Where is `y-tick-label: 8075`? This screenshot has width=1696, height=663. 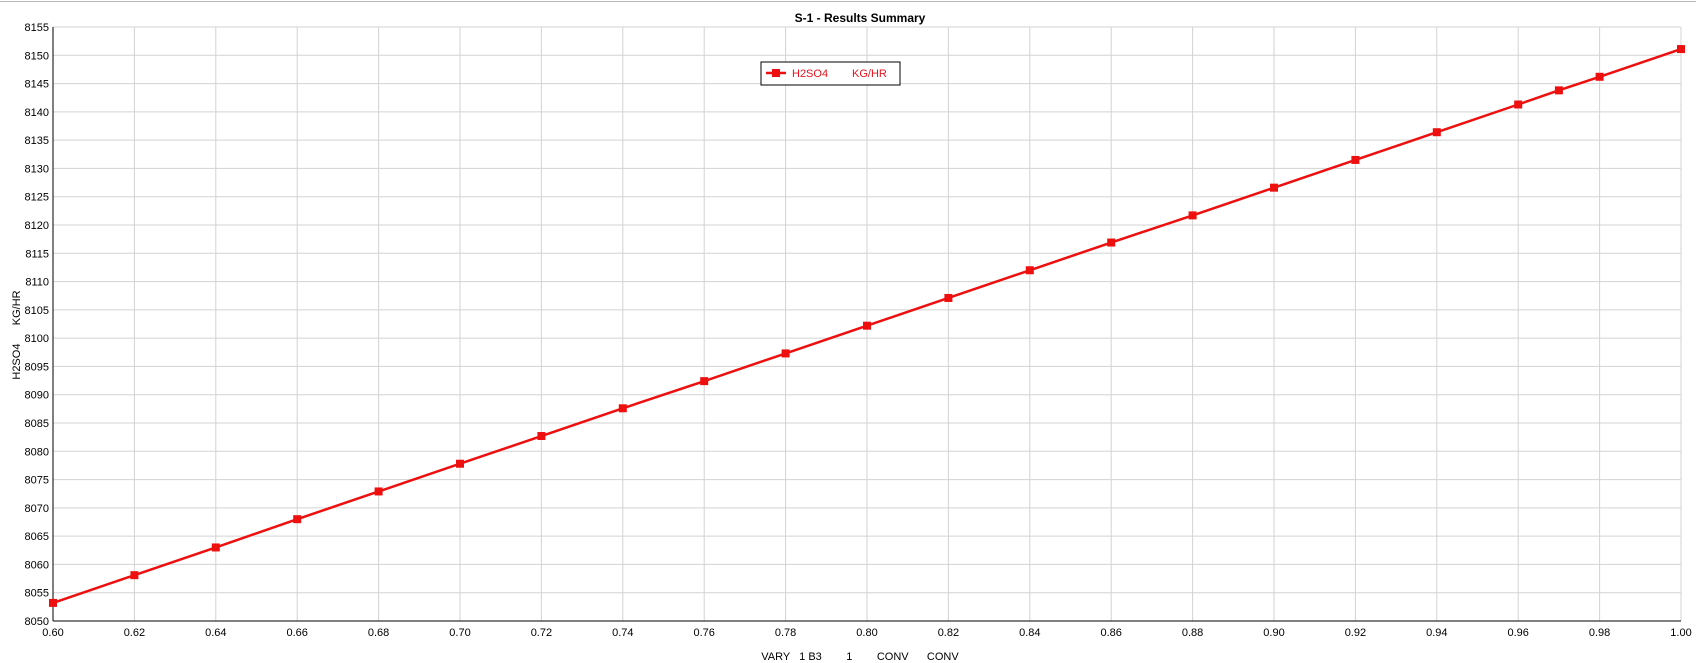
y-tick-label: 8075 is located at coordinates (37, 481).